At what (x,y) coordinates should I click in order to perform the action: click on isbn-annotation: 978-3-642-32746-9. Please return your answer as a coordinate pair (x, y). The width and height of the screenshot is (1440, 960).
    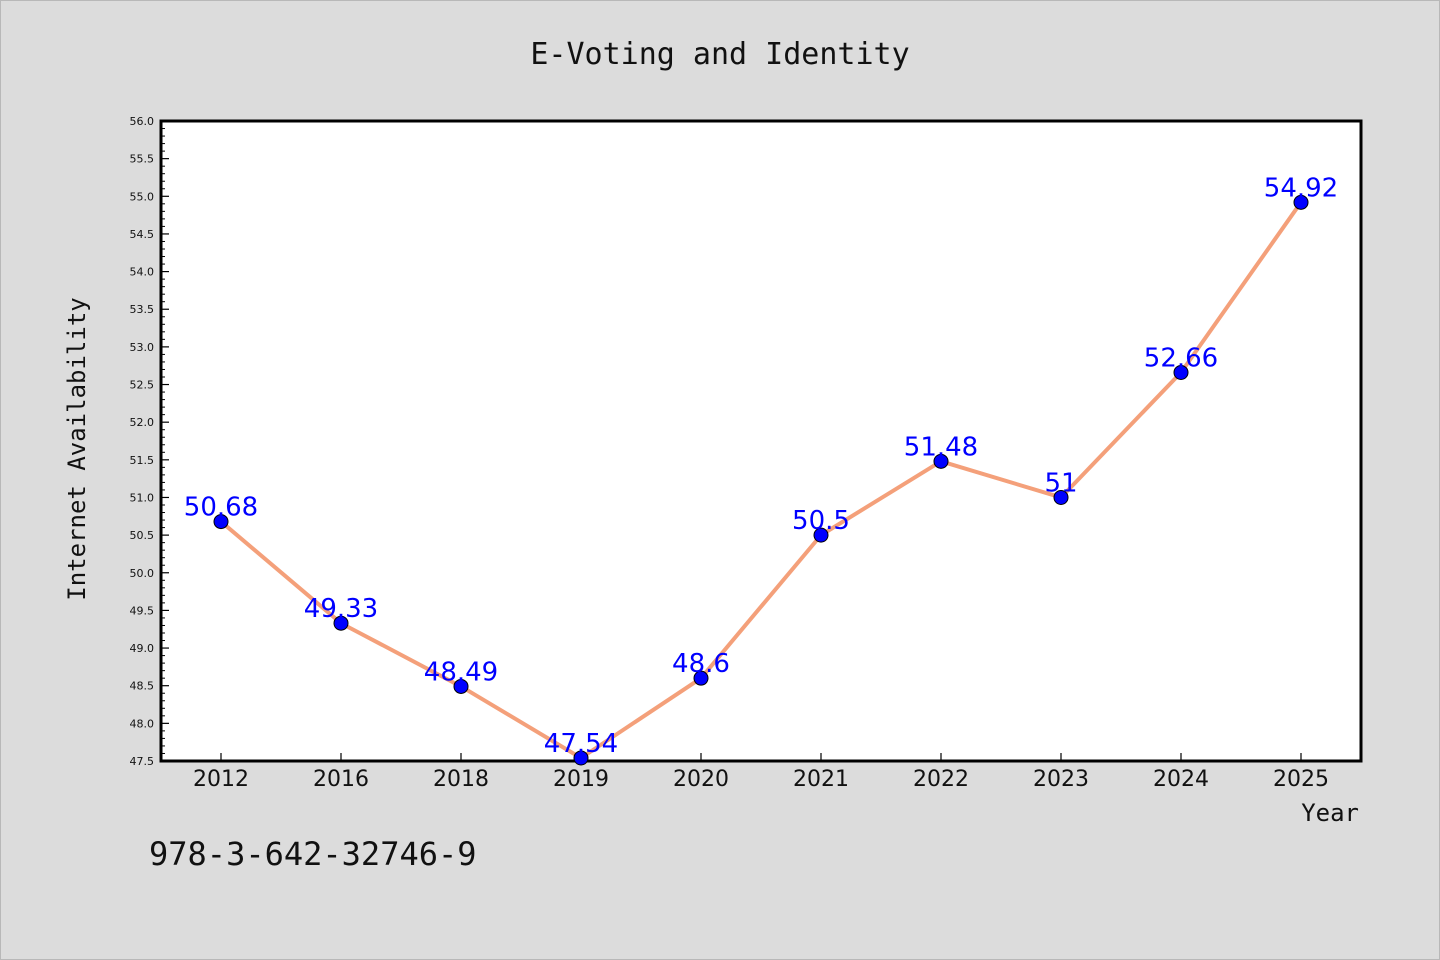
    Looking at the image, I should click on (313, 854).